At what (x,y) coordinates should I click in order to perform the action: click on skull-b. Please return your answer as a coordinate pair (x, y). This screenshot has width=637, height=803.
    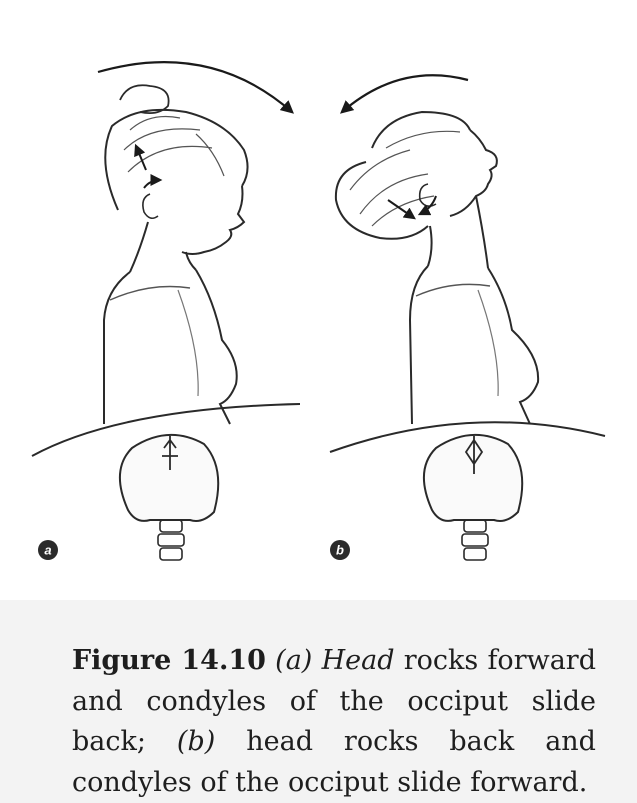
    Looking at the image, I should click on (473, 497).